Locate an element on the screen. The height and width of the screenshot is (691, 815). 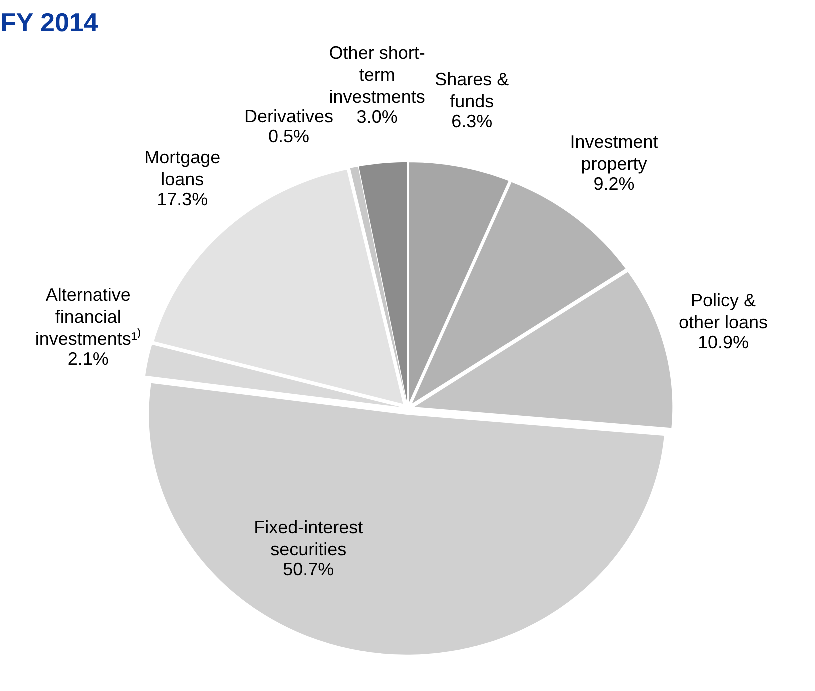
data-label: 0.5% is located at coordinates (289, 136).